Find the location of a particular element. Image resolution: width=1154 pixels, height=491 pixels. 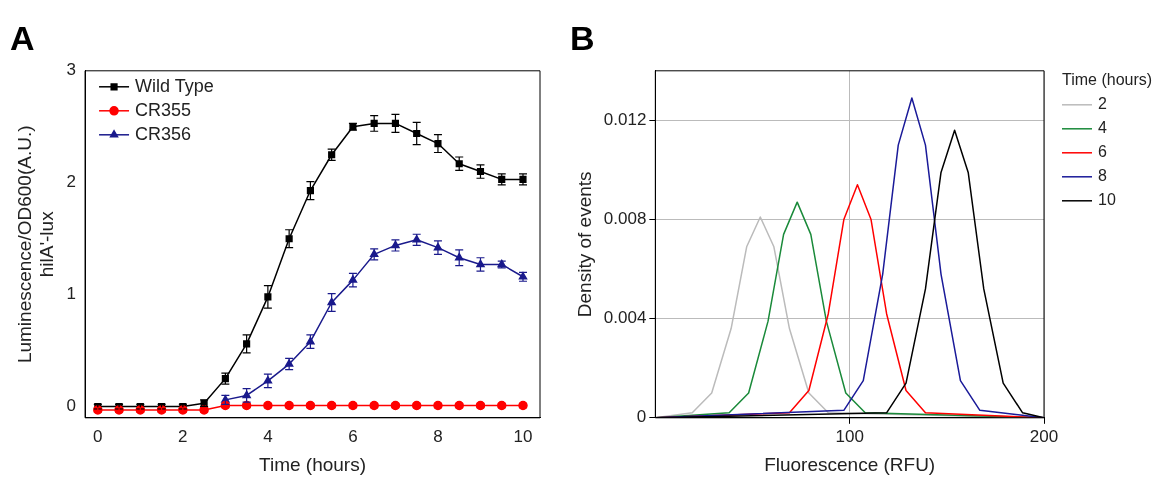

x-tick-label: 200 is located at coordinates (1044, 436).